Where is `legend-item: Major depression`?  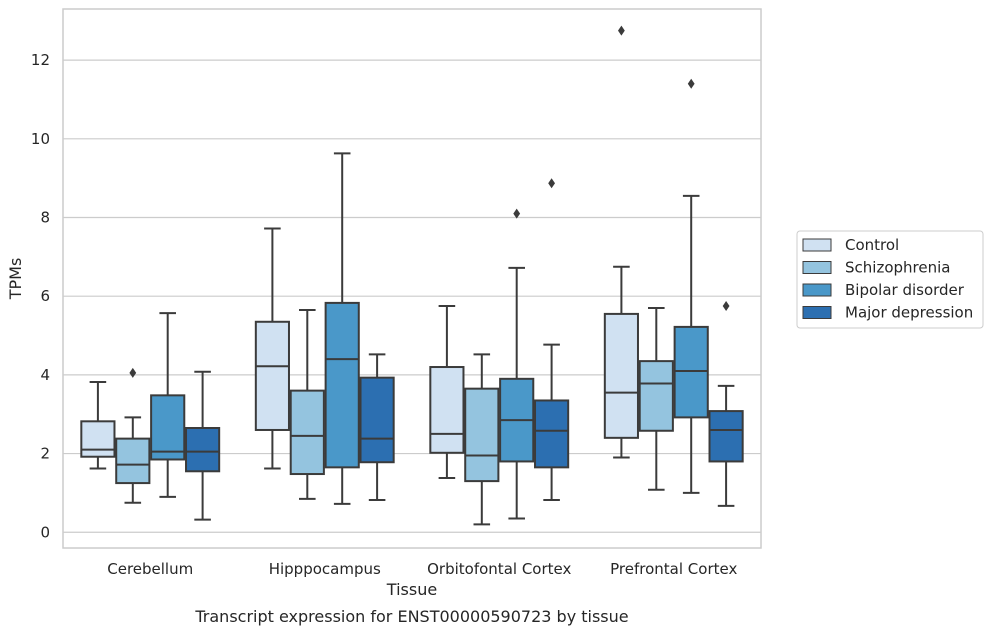 legend-item: Major depression is located at coordinates (887, 313).